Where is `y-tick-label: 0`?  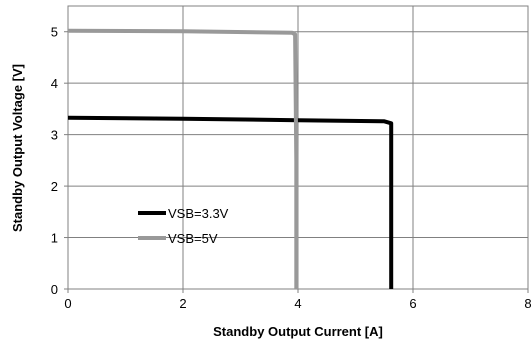
y-tick-label: 0 is located at coordinates (54, 289).